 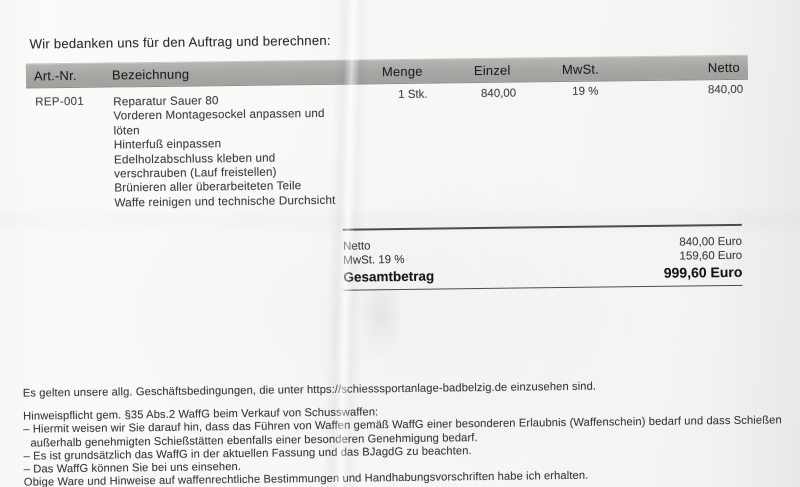 What do you see at coordinates (402, 71) in the screenshot?
I see `column-header-menge: Menge` at bounding box center [402, 71].